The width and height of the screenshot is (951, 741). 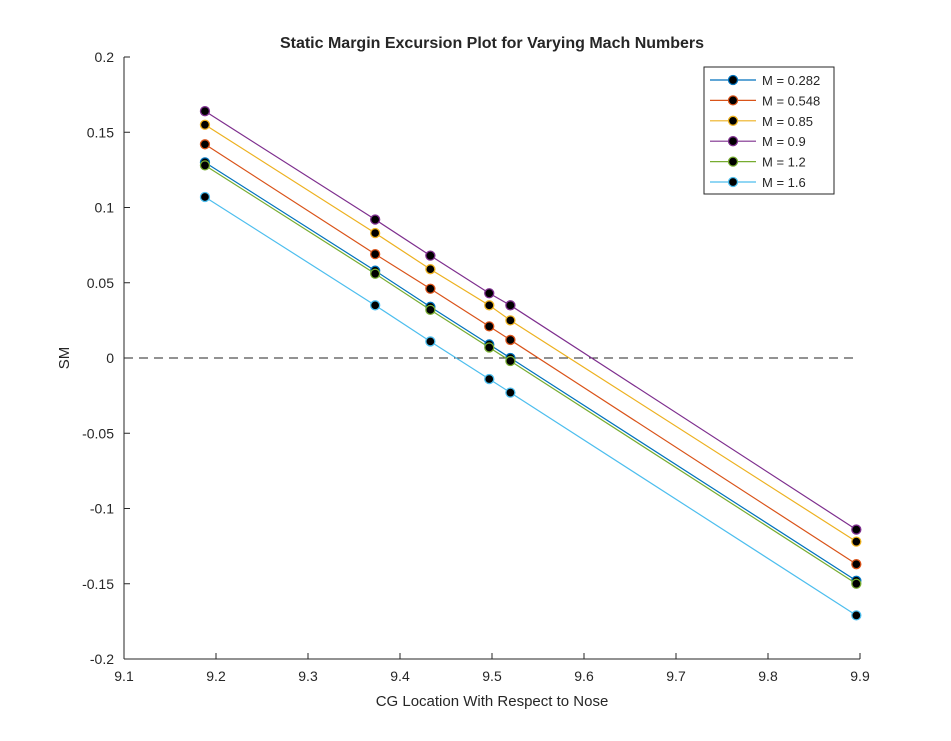 What do you see at coordinates (676, 676) in the screenshot?
I see `x-tick-label: 9.7` at bounding box center [676, 676].